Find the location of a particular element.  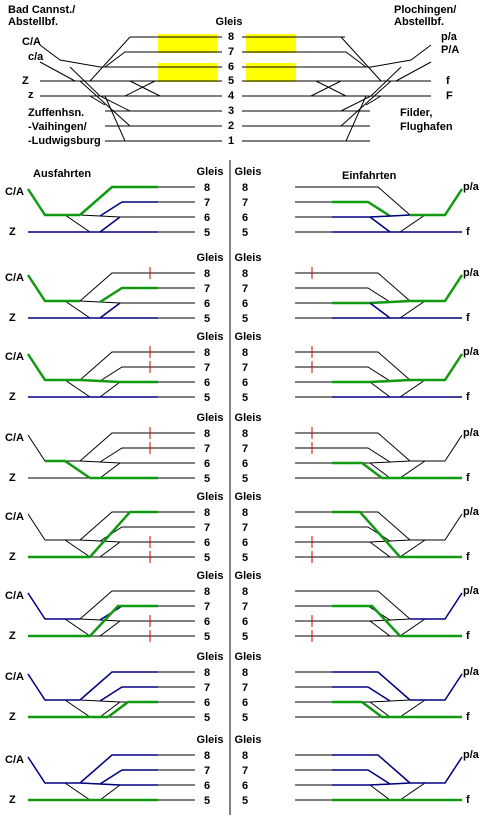

label: Einfahrten is located at coordinates (369, 176).